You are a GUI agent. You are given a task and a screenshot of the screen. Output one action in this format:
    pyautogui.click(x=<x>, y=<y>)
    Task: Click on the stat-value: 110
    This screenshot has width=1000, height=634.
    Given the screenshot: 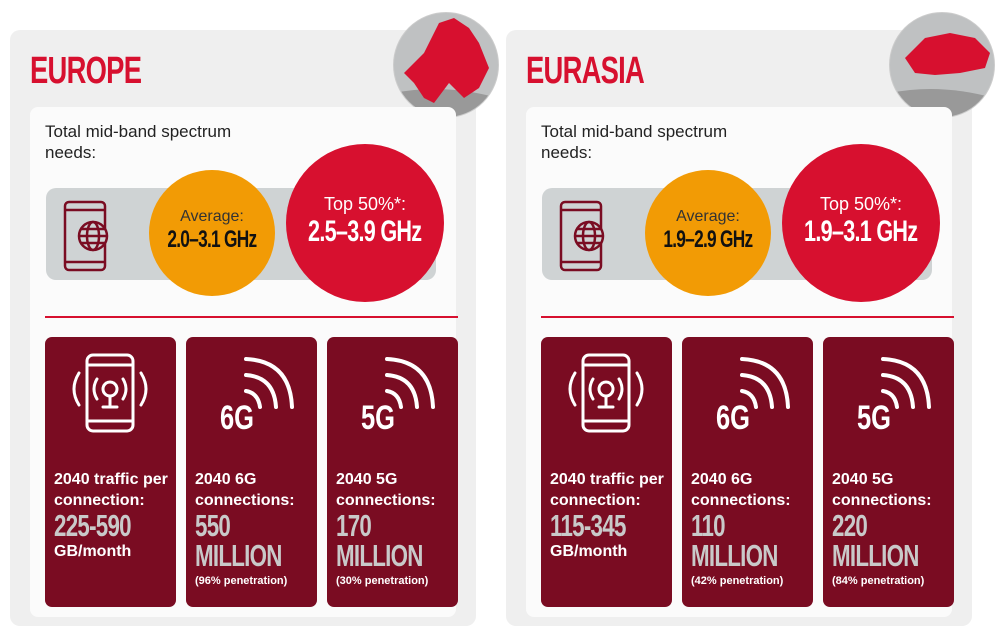 What is the action you would take?
    pyautogui.click(x=708, y=525)
    